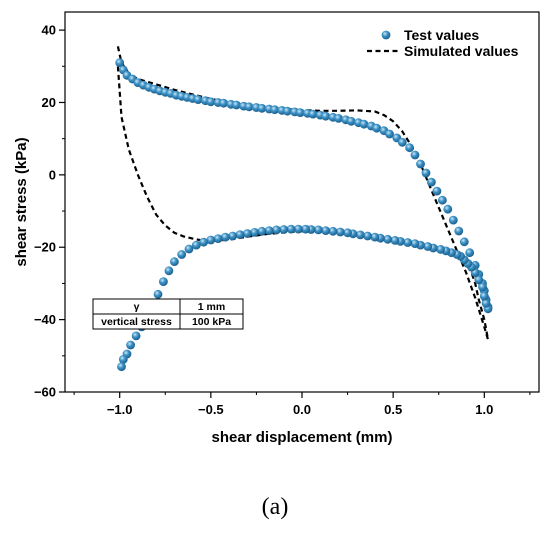  I want to click on figure-caption: (a), so click(275, 507).